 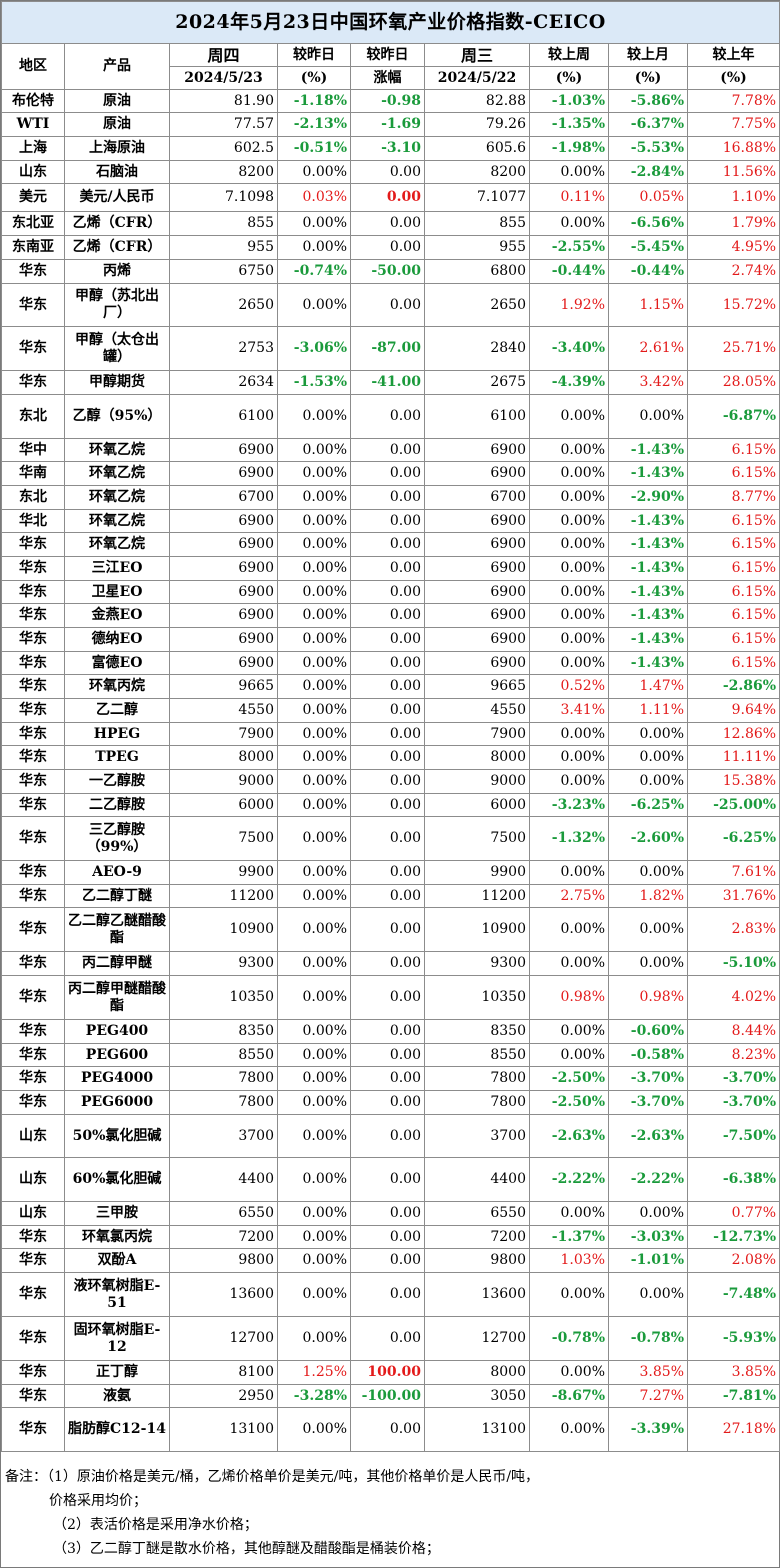 I want to click on wednesday-price-cell: 955, so click(x=477, y=247).